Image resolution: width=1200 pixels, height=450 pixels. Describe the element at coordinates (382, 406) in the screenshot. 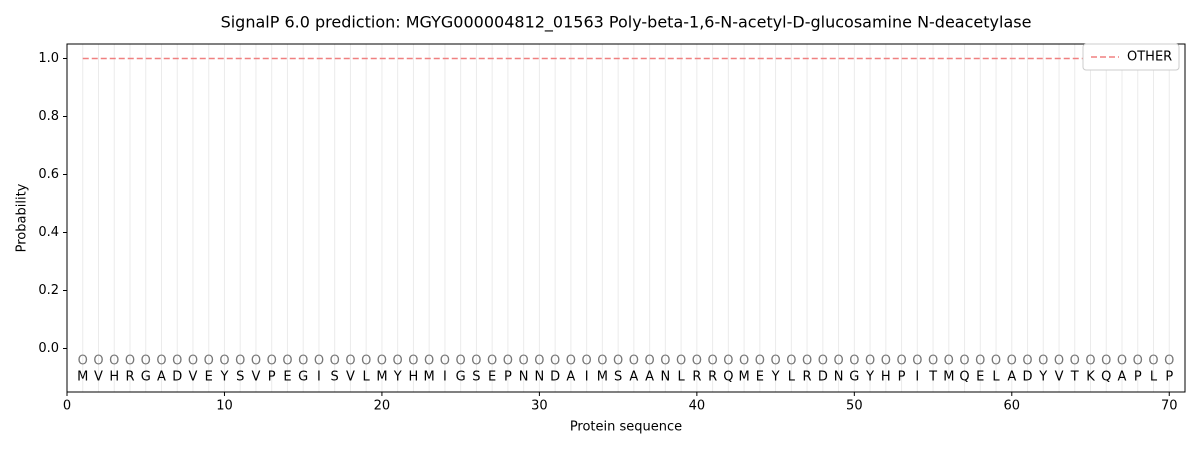

I see `x-tick-label: 20` at that location.